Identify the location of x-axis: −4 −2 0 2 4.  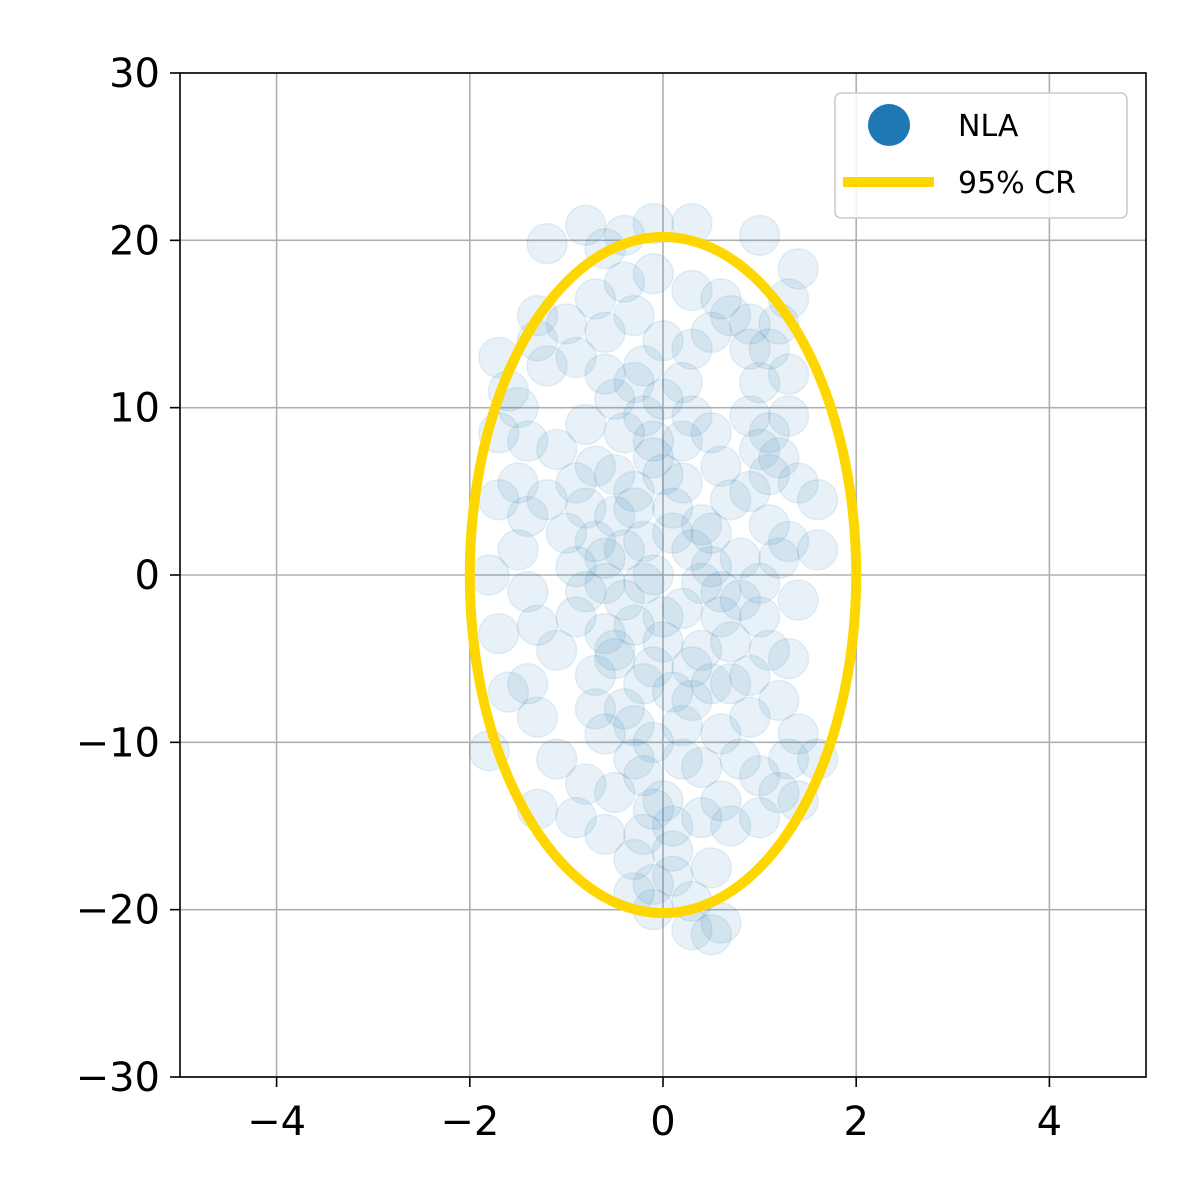
(654, 1111).